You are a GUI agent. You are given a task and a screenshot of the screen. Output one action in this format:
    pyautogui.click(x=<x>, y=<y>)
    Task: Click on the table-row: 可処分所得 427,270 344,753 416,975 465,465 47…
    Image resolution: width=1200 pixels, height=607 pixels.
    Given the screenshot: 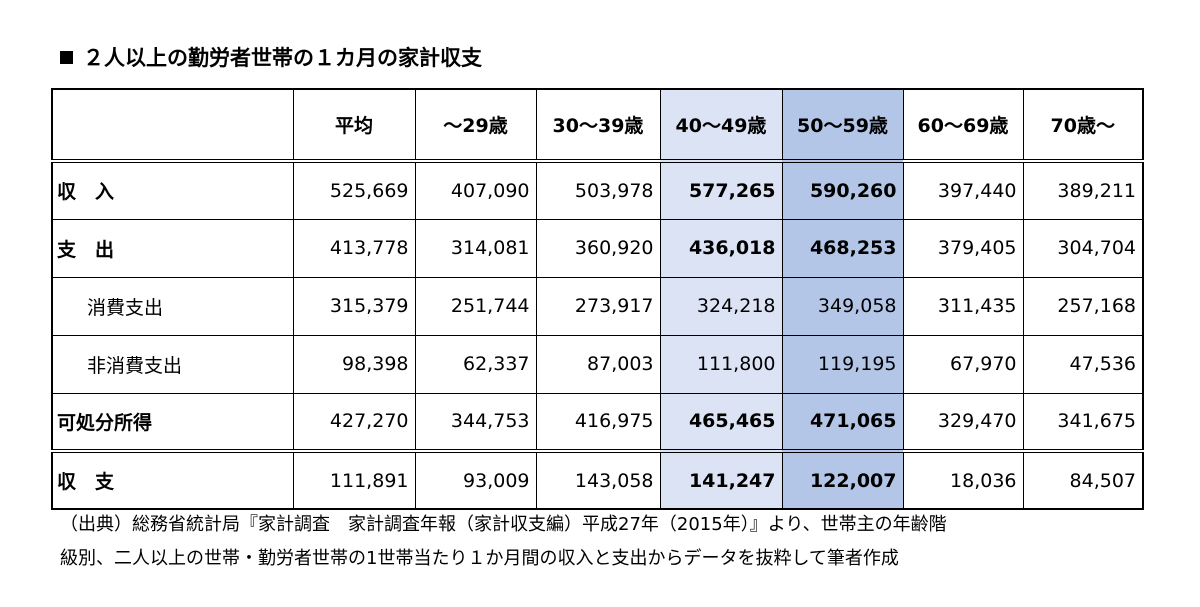 What is the action you would take?
    pyautogui.click(x=597, y=422)
    